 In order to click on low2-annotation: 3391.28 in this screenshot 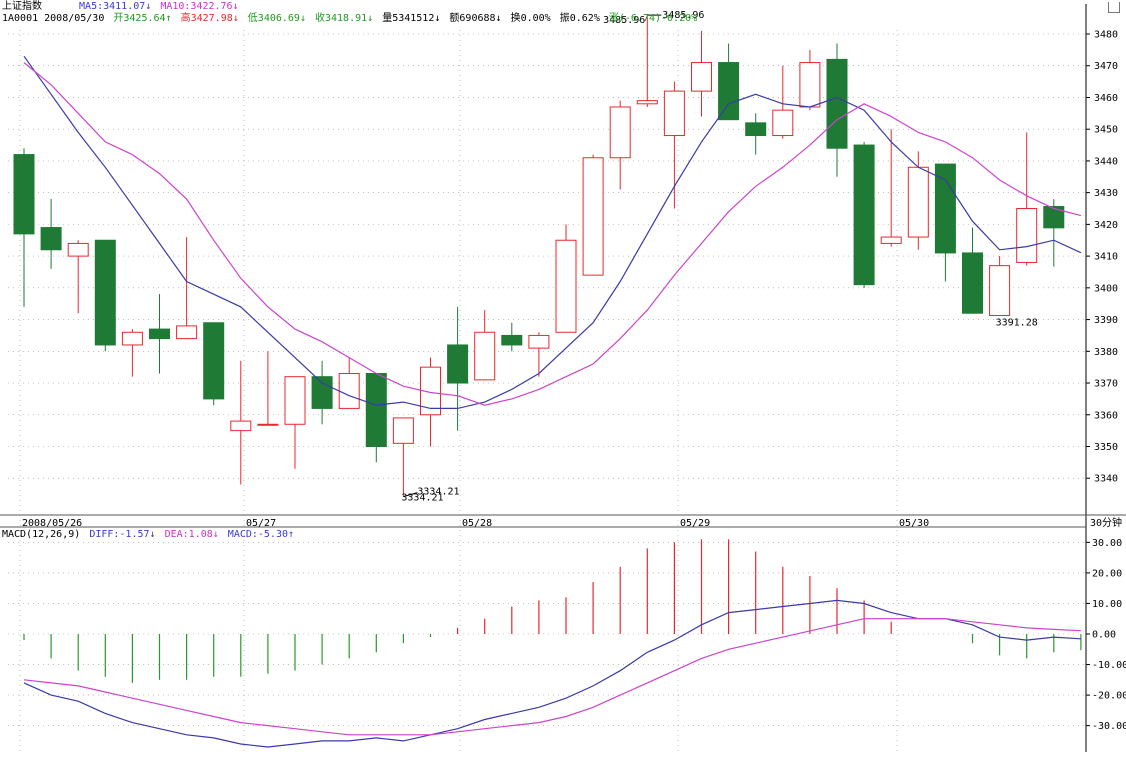, I will do `click(1017, 323)`.